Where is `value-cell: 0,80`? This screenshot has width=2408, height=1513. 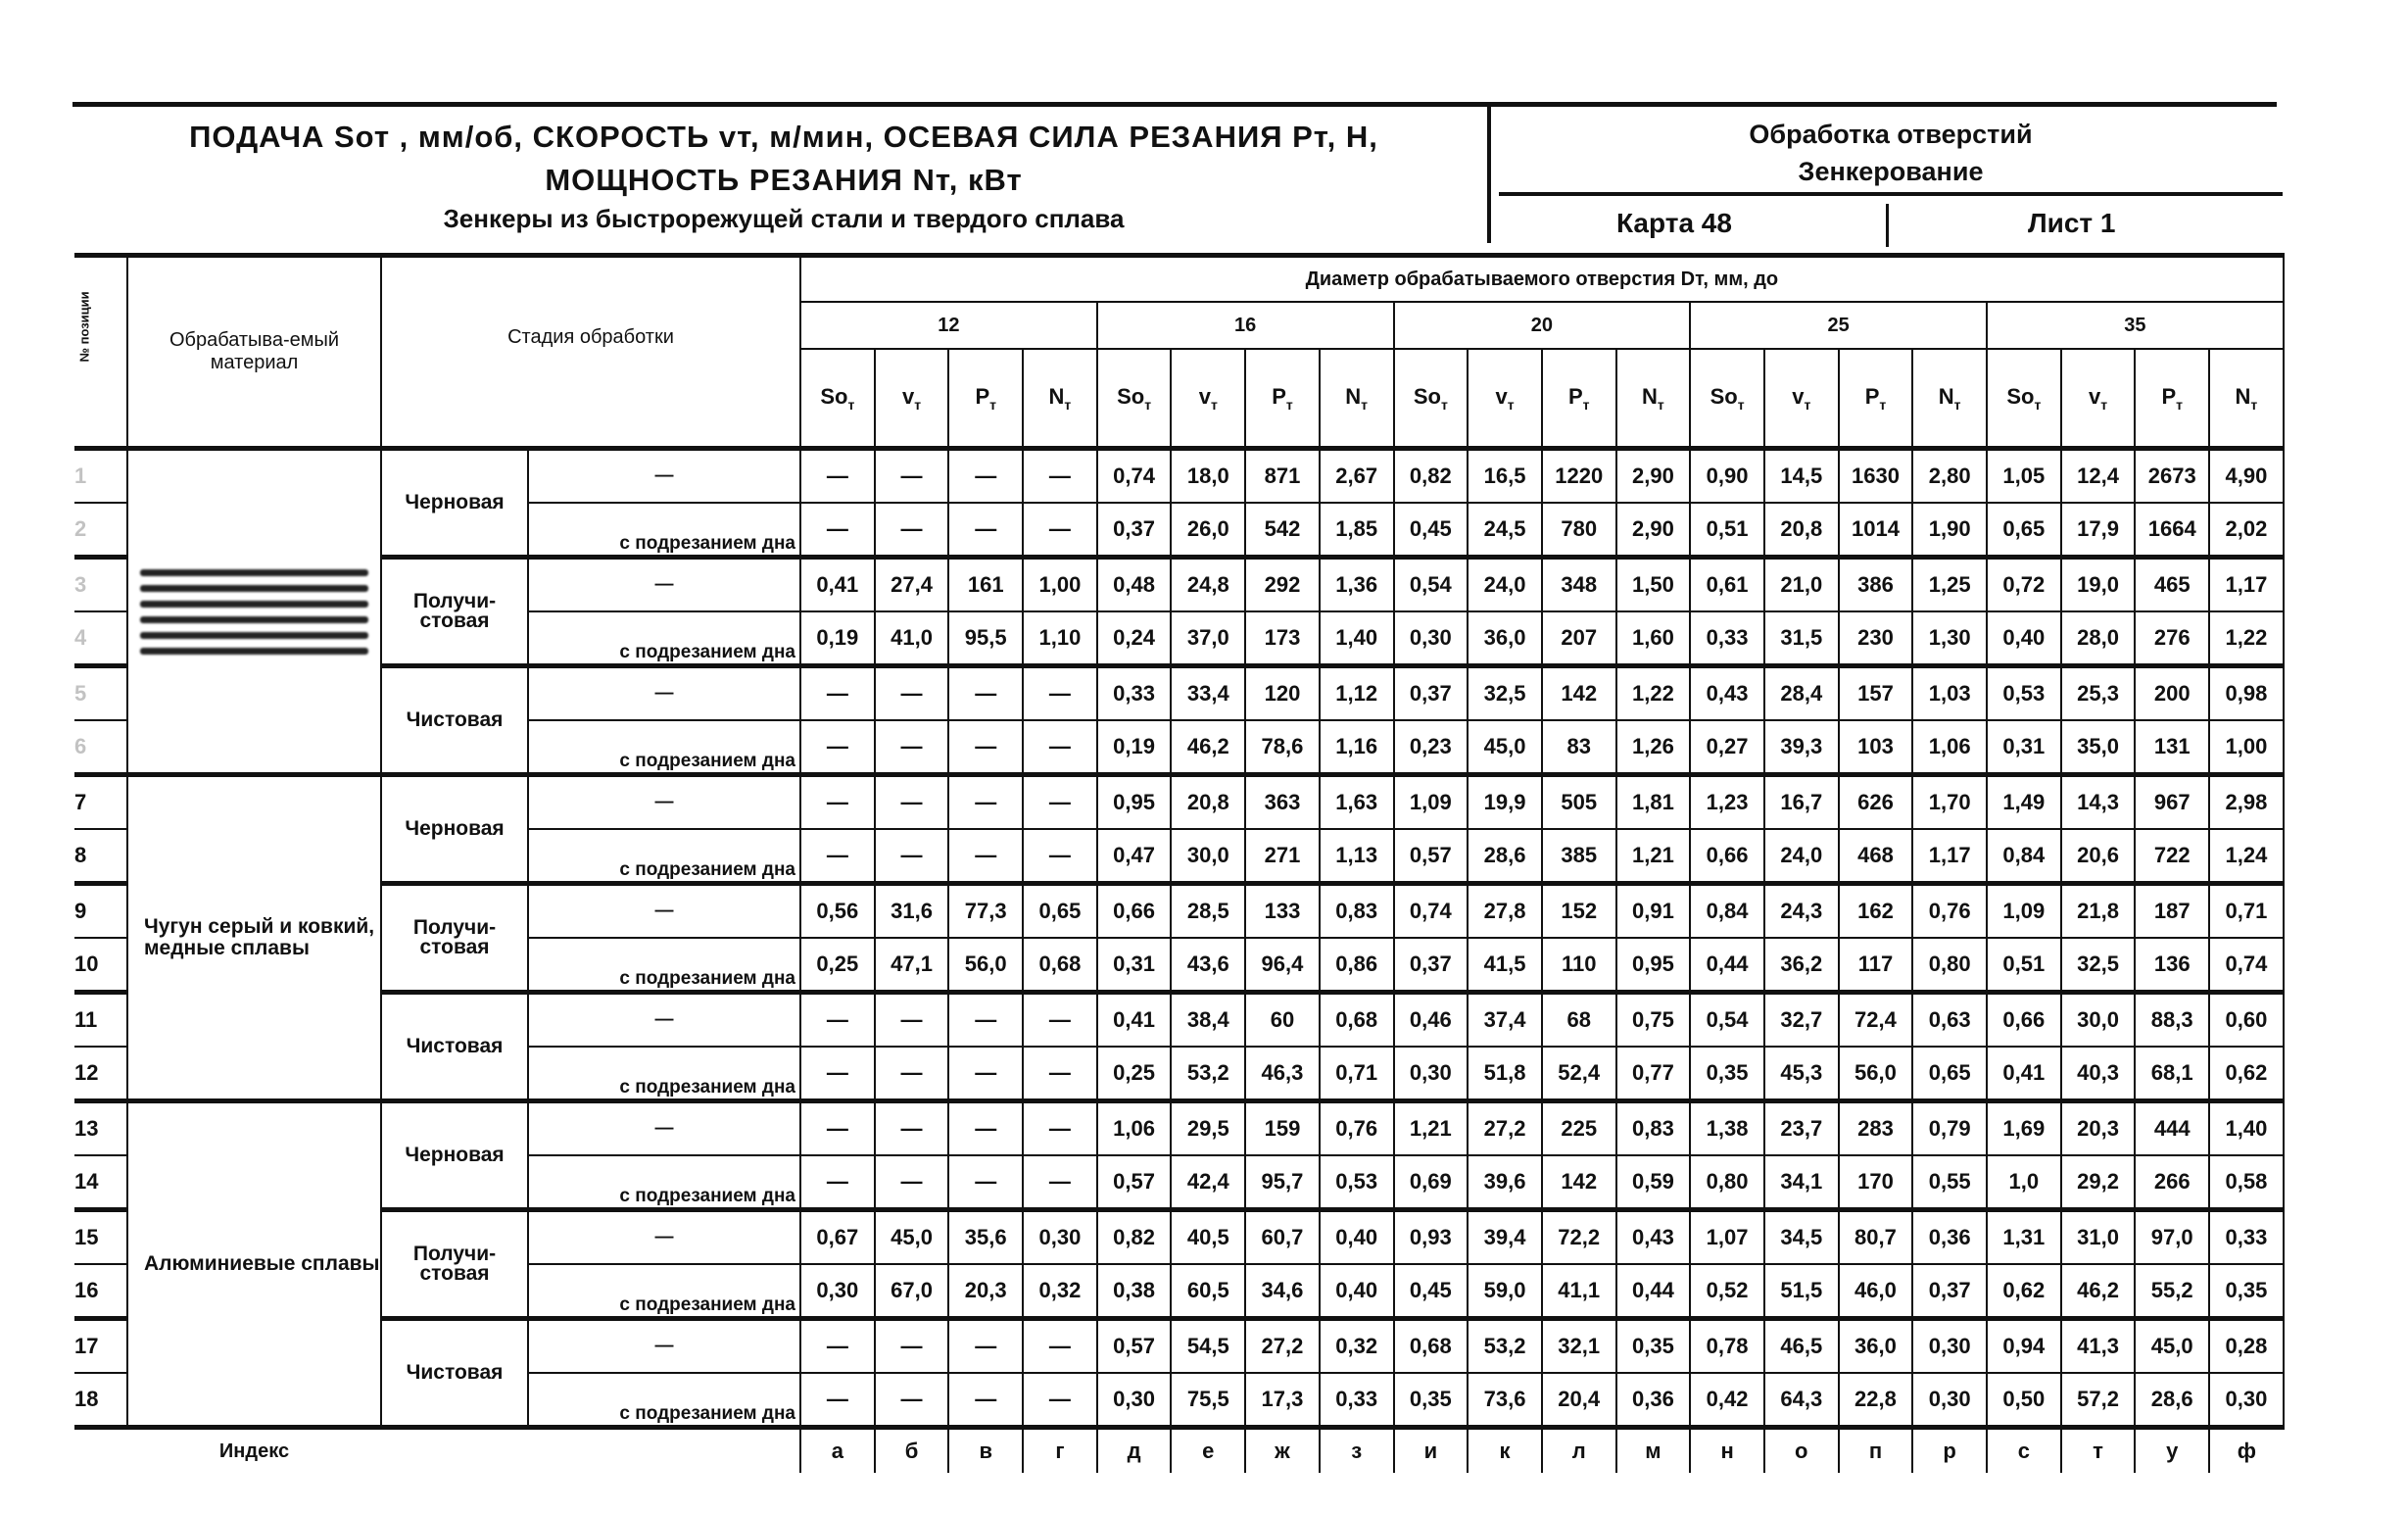 value-cell: 0,80 is located at coordinates (1727, 1183).